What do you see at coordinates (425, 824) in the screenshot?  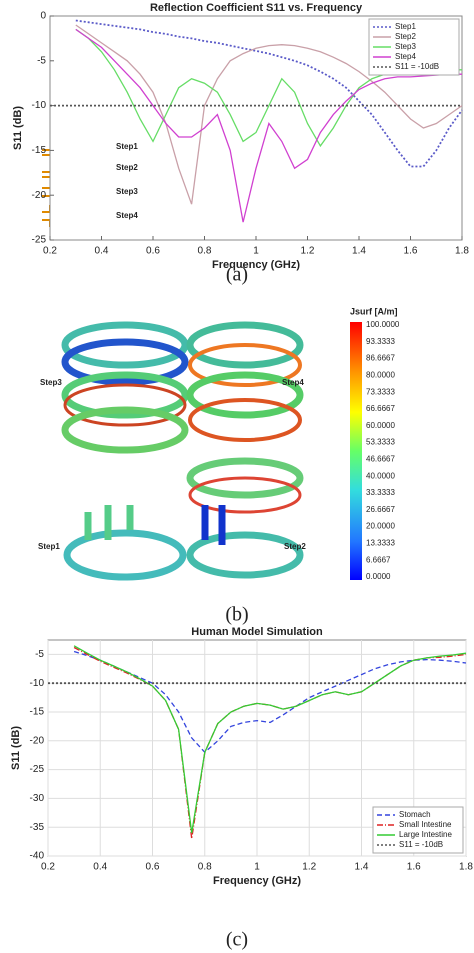 I see `legend-label: Small Intestine` at bounding box center [425, 824].